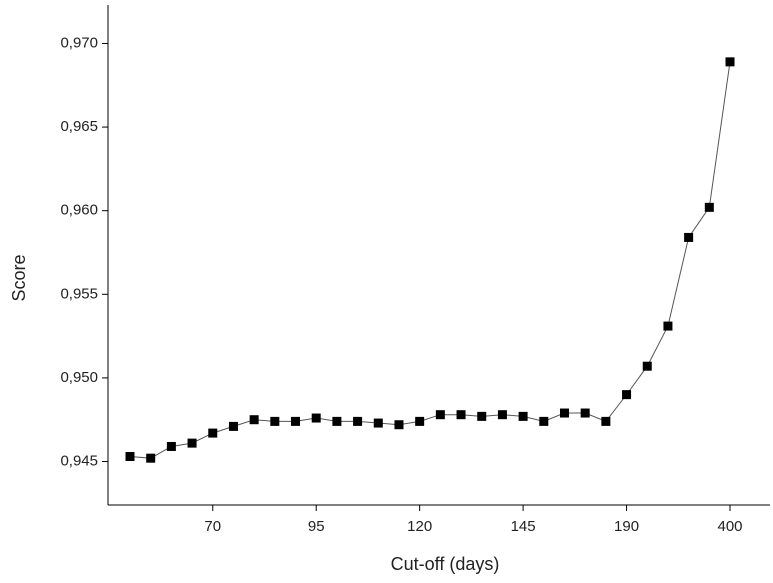  I want to click on x-tick-label: 400, so click(729, 526).